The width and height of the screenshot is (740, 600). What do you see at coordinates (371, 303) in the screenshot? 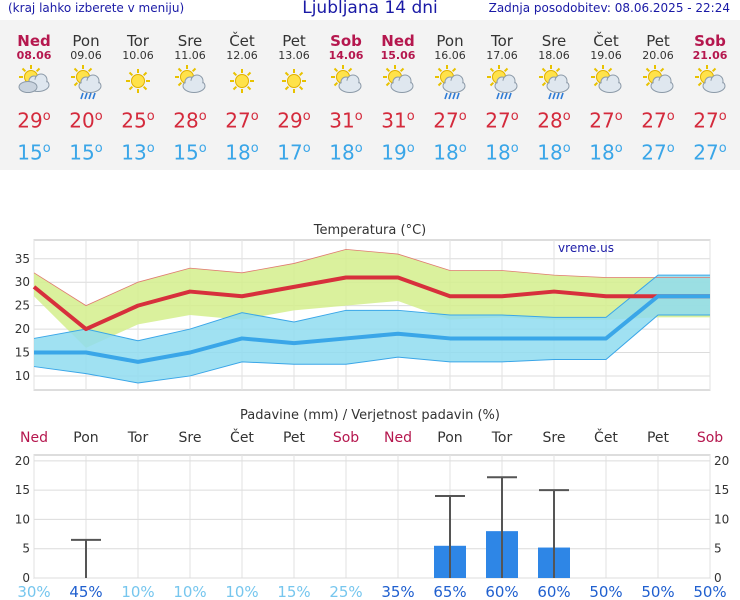
I see `max-temp-line` at bounding box center [371, 303].